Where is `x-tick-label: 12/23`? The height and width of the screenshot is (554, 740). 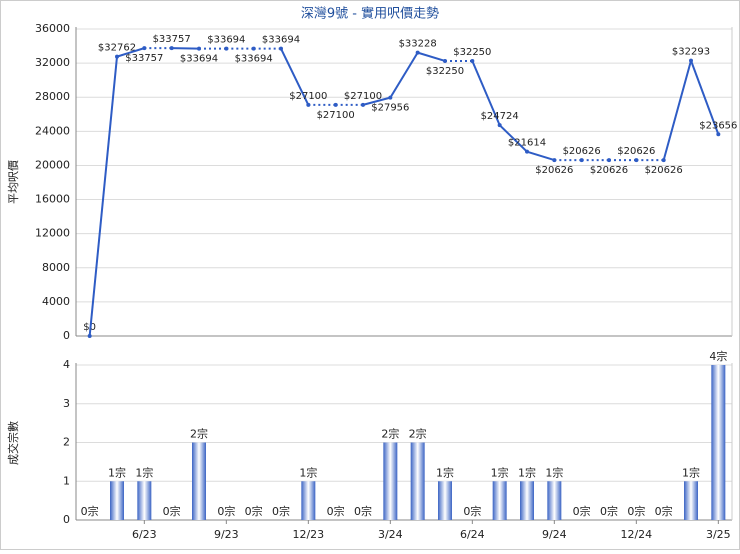
x-tick-label: 12/23 is located at coordinates (308, 534).